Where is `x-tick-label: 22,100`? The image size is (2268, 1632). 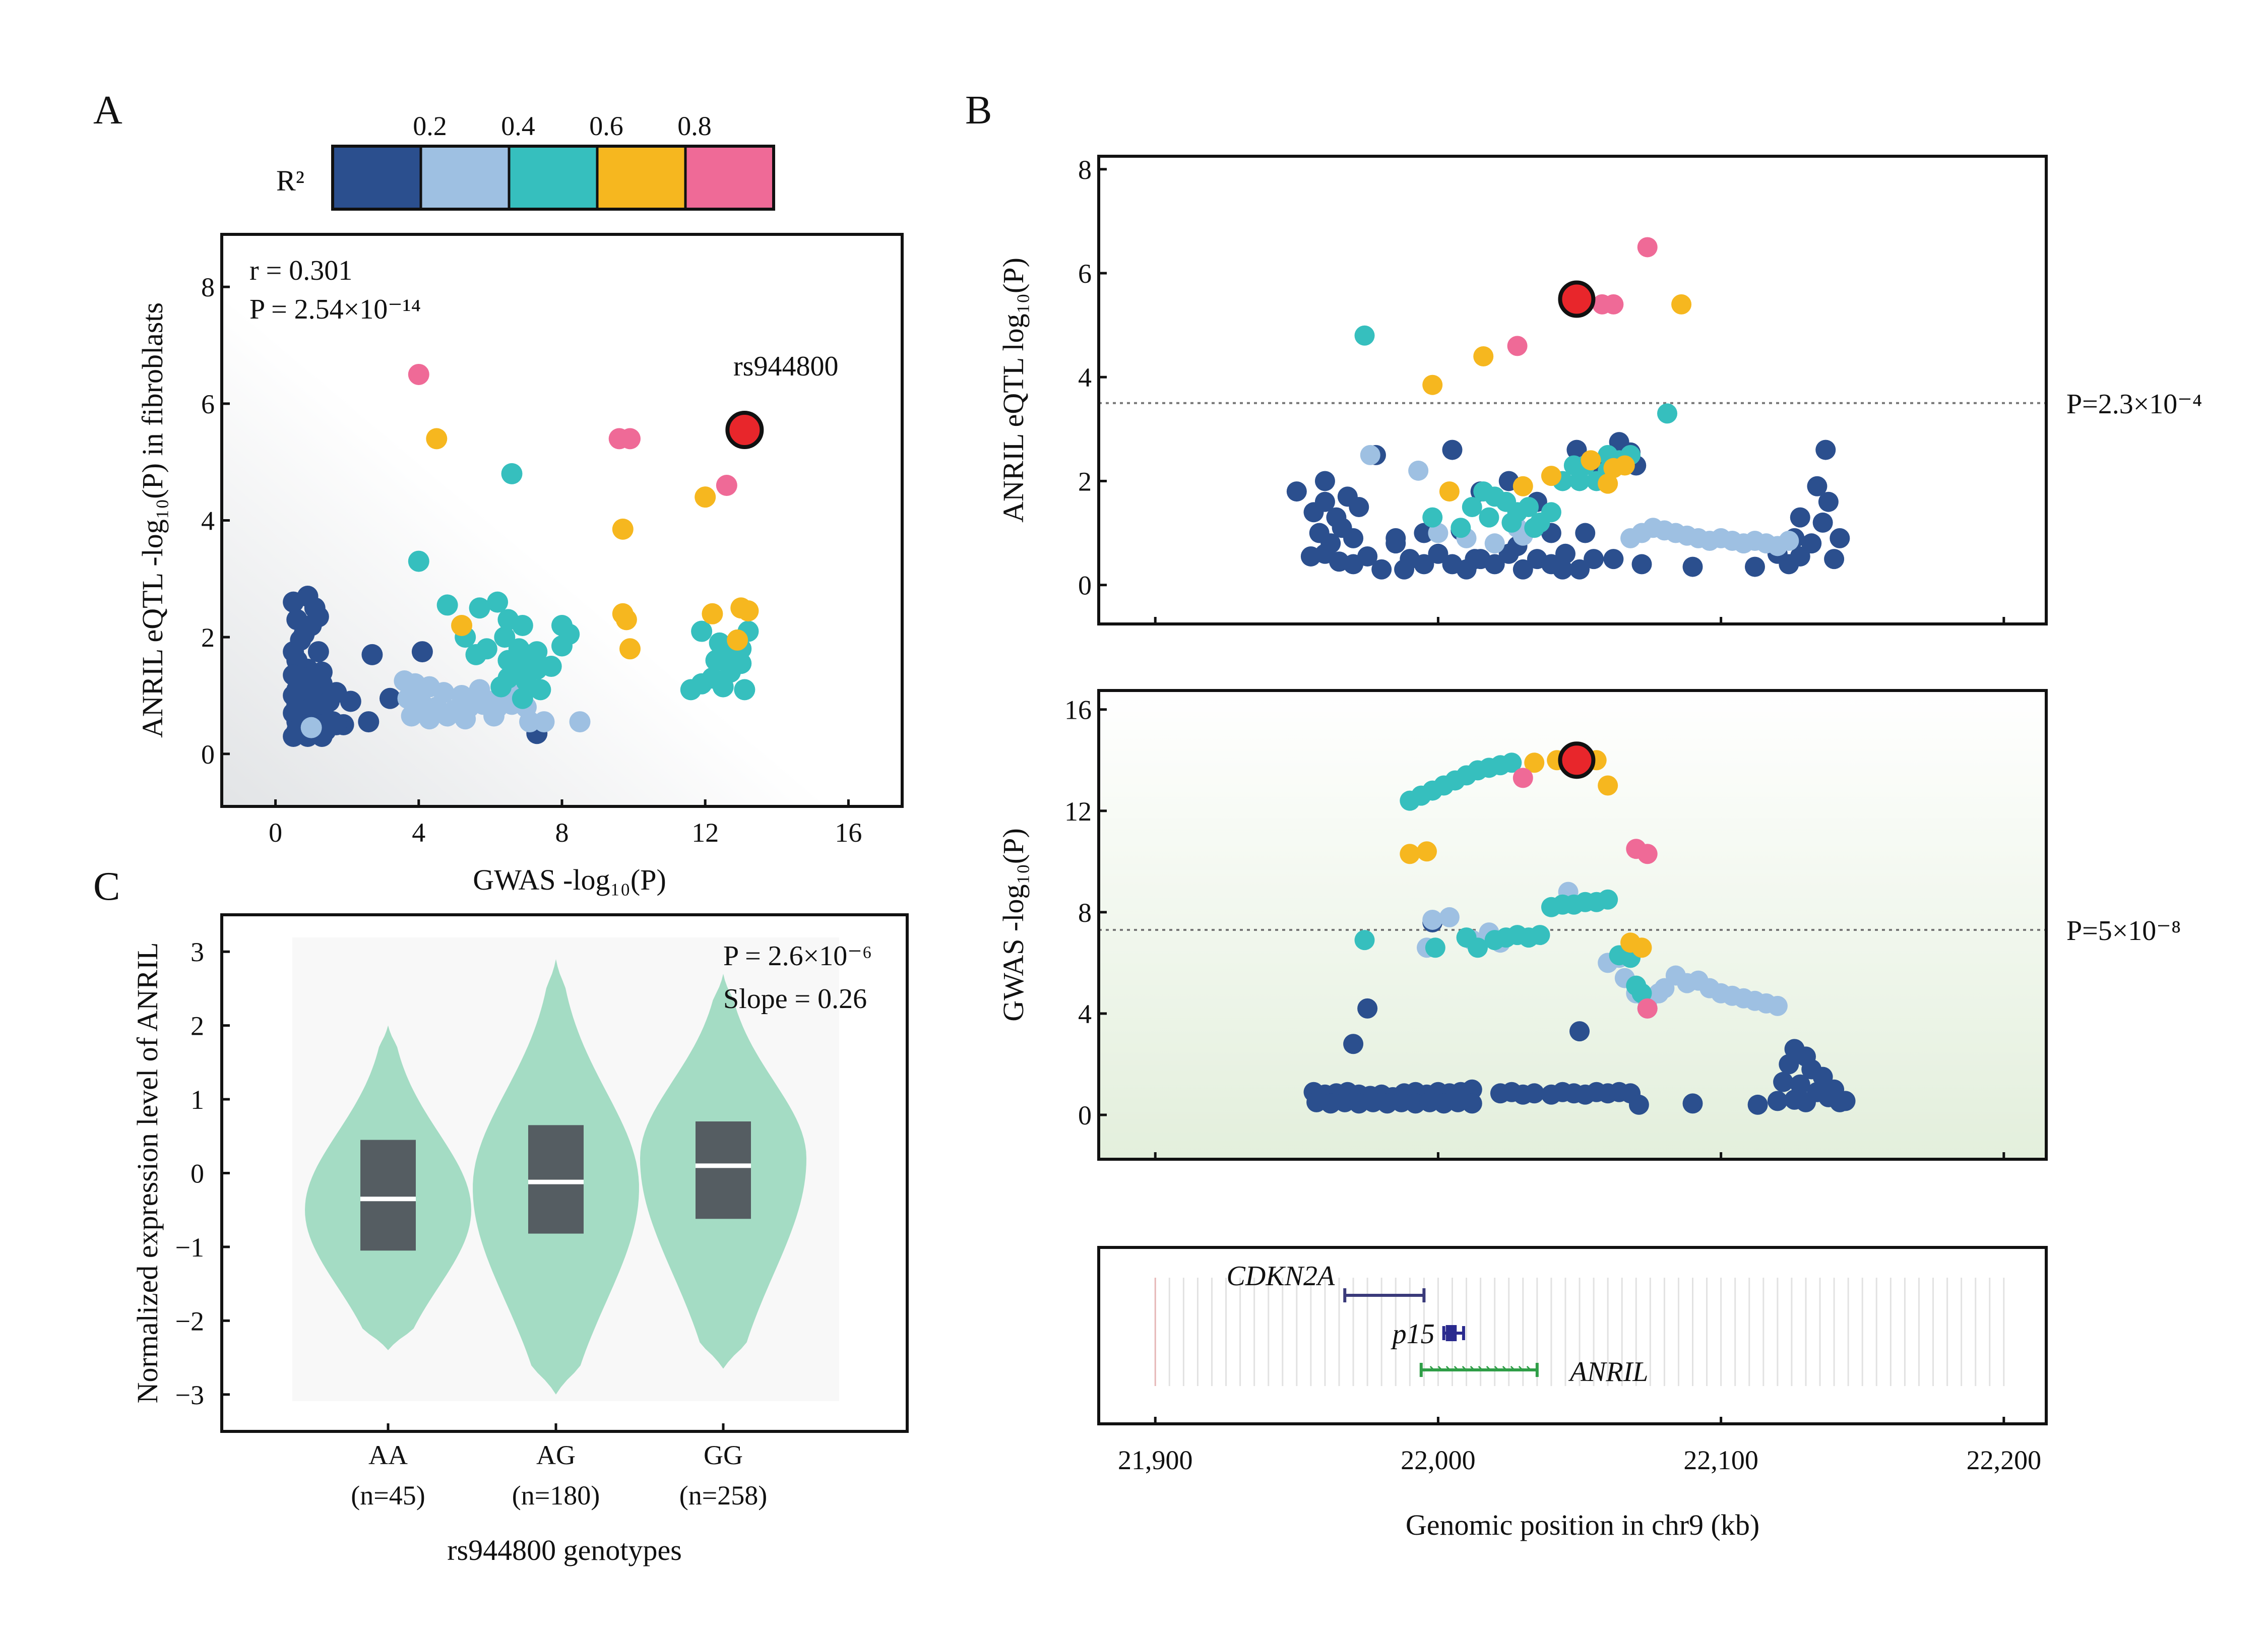
x-tick-label: 22,100 is located at coordinates (1720, 1460).